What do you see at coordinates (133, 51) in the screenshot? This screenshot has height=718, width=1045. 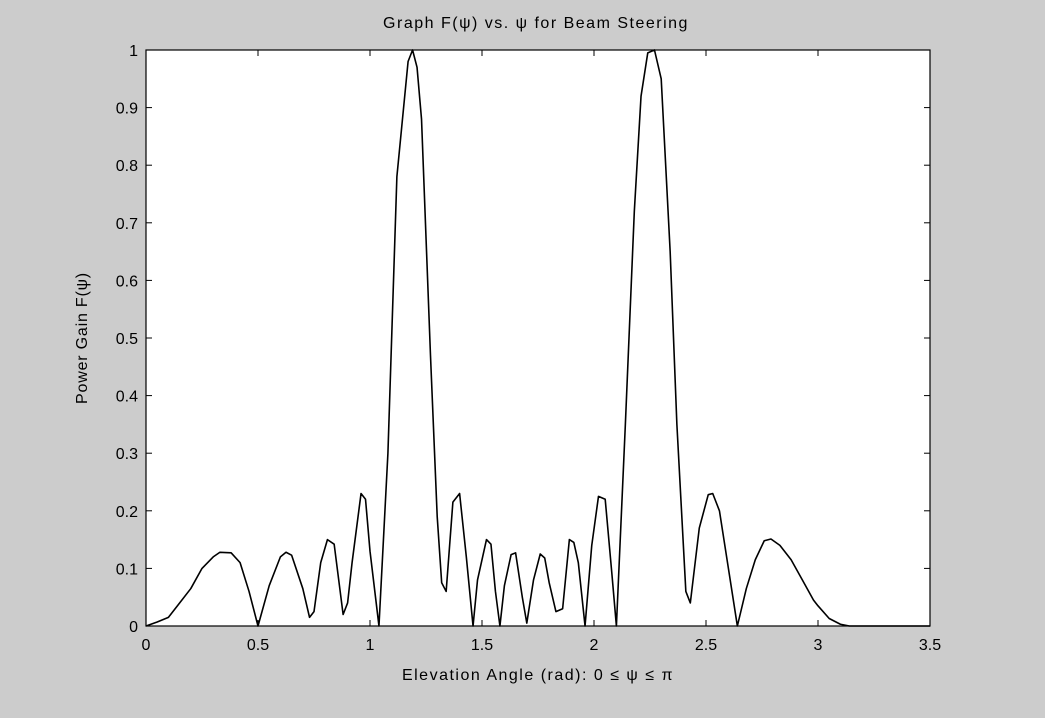 I see `y-tick-label: 1` at bounding box center [133, 51].